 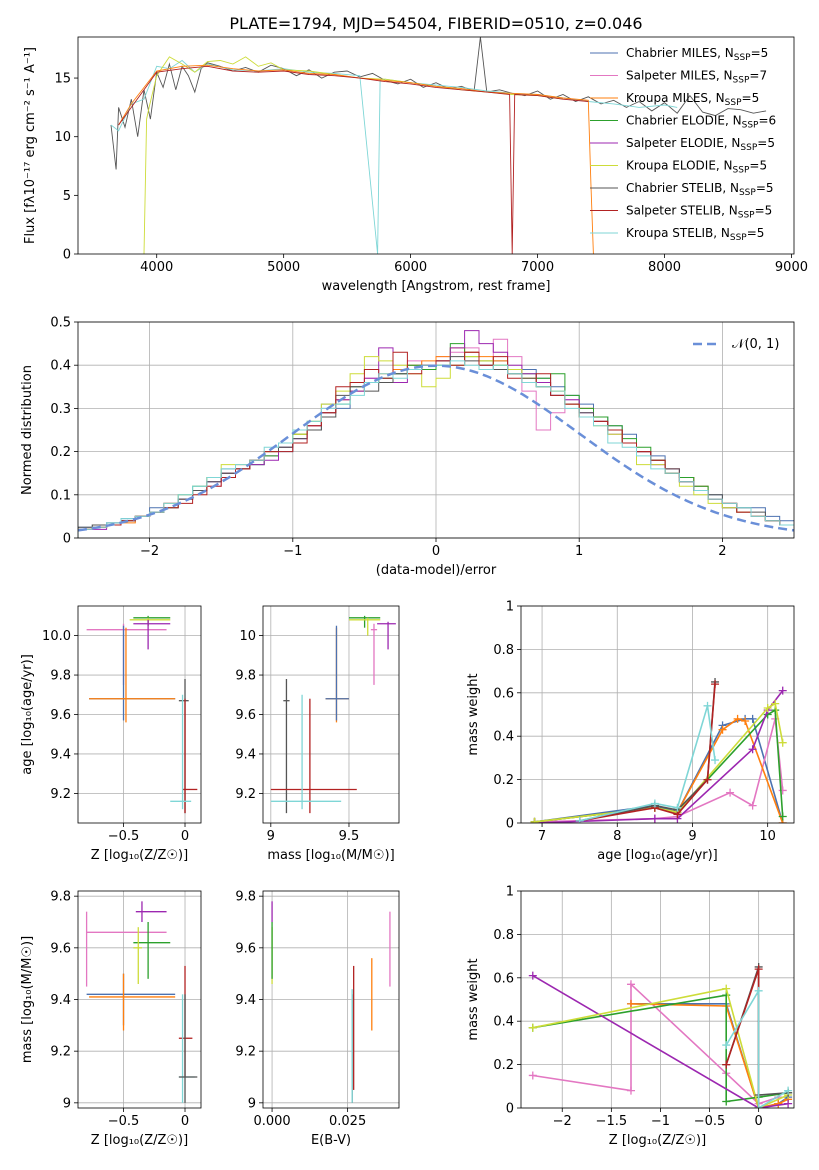 What do you see at coordinates (347, 1121) in the screenshot?
I see `x-tick-label: 0.025` at bounding box center [347, 1121].